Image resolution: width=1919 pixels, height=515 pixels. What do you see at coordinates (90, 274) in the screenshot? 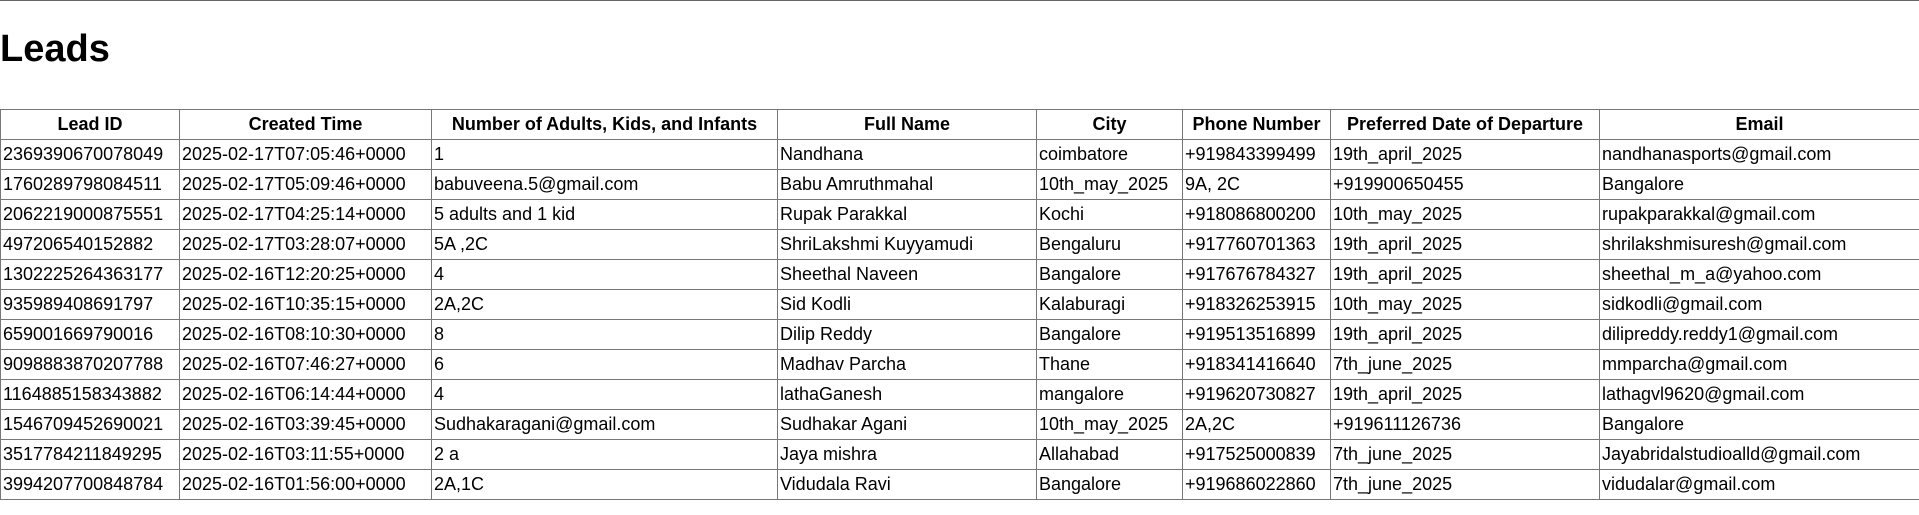
I see `lead-id-cell: 1302225264363177` at bounding box center [90, 274].